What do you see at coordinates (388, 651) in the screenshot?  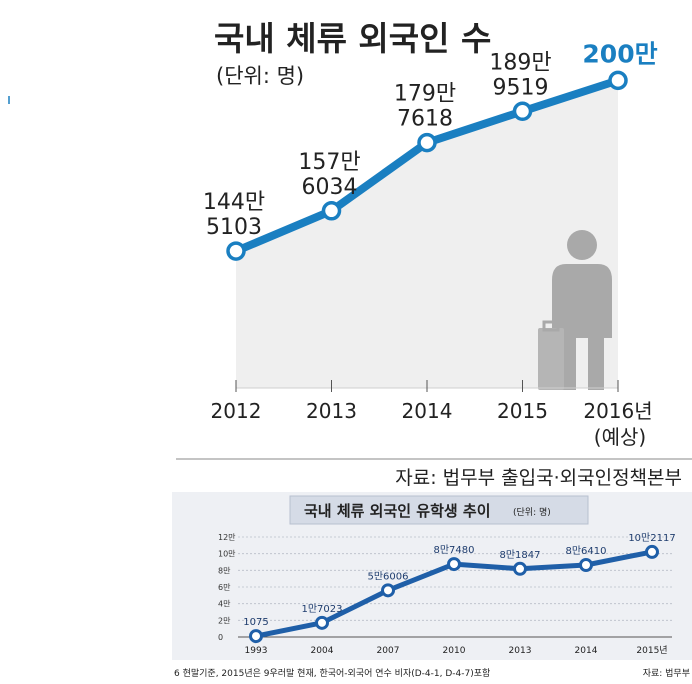 I see `sub-x-label-2007: 2007` at bounding box center [388, 651].